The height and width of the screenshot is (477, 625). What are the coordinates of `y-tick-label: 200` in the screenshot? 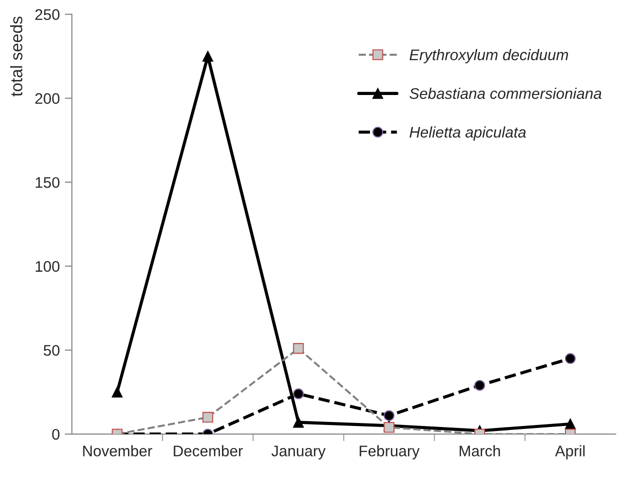 It's located at (47, 98).